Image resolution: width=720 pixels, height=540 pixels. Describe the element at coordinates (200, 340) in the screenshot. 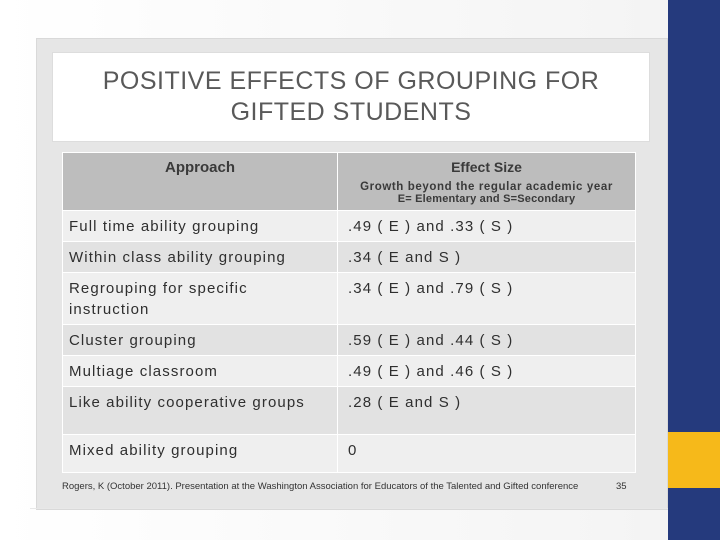

I see `row-approach: Cluster grouping` at that location.